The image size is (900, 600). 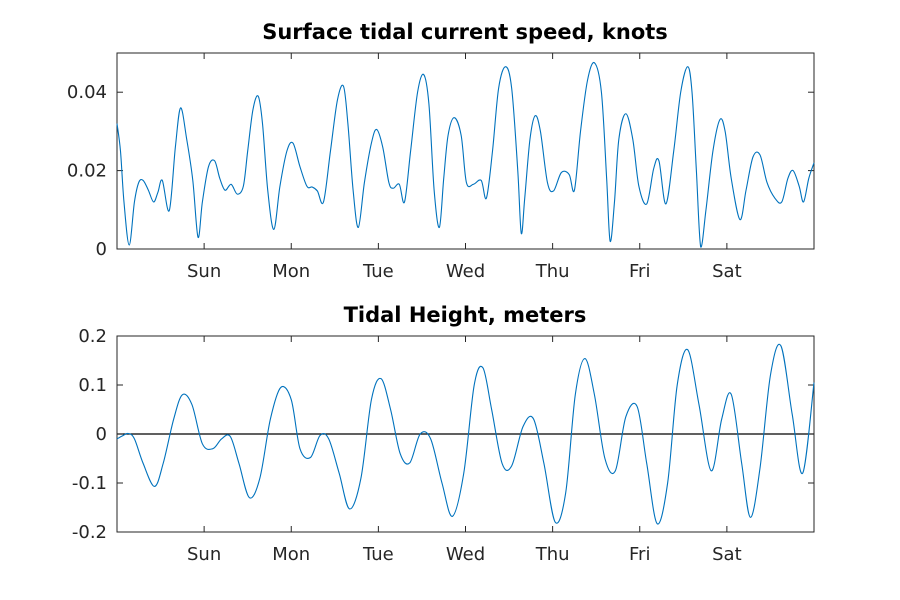 What do you see at coordinates (378, 271) in the screenshot?
I see `current-speed-x-tick-label: Tue` at bounding box center [378, 271].